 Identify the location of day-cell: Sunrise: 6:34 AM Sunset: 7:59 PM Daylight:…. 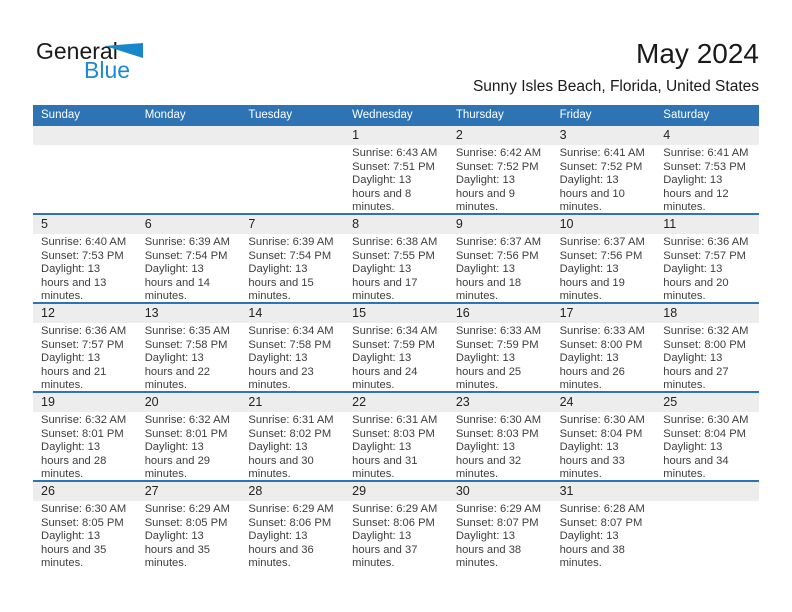
(396, 358).